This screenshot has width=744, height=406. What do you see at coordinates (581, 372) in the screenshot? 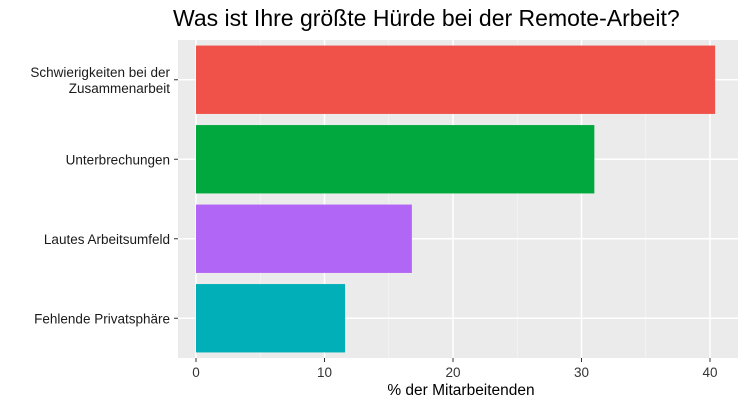
I see `x-tick-label: 30` at bounding box center [581, 372].